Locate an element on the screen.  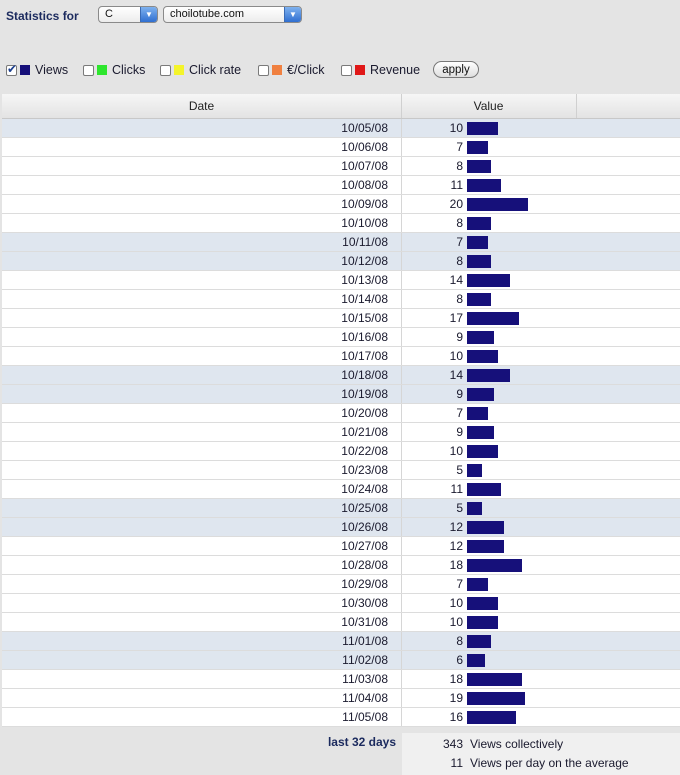
date-cell: 11/02/08 is located at coordinates (365, 660).